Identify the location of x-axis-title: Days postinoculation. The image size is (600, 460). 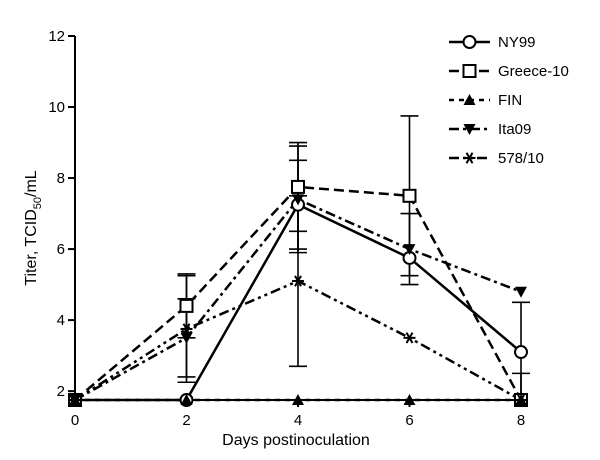
(296, 440).